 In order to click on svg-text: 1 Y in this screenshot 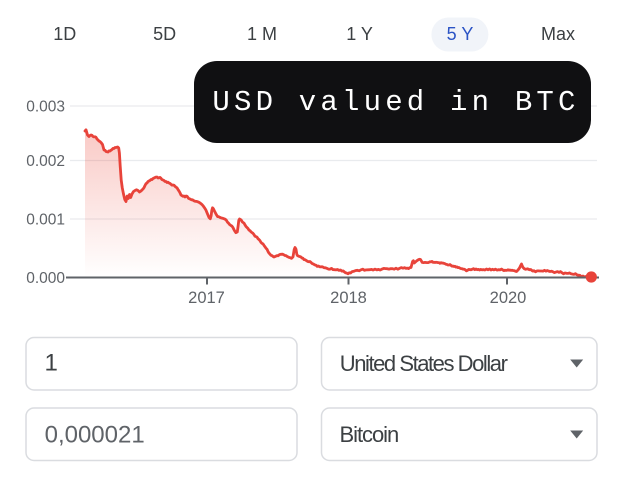, I will do `click(359, 34)`.